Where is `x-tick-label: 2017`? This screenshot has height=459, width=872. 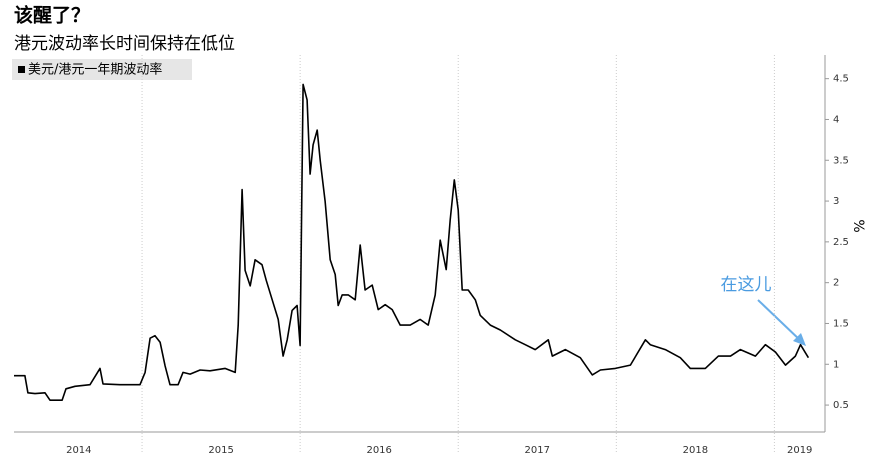 x-tick-label: 2017 is located at coordinates (537, 450).